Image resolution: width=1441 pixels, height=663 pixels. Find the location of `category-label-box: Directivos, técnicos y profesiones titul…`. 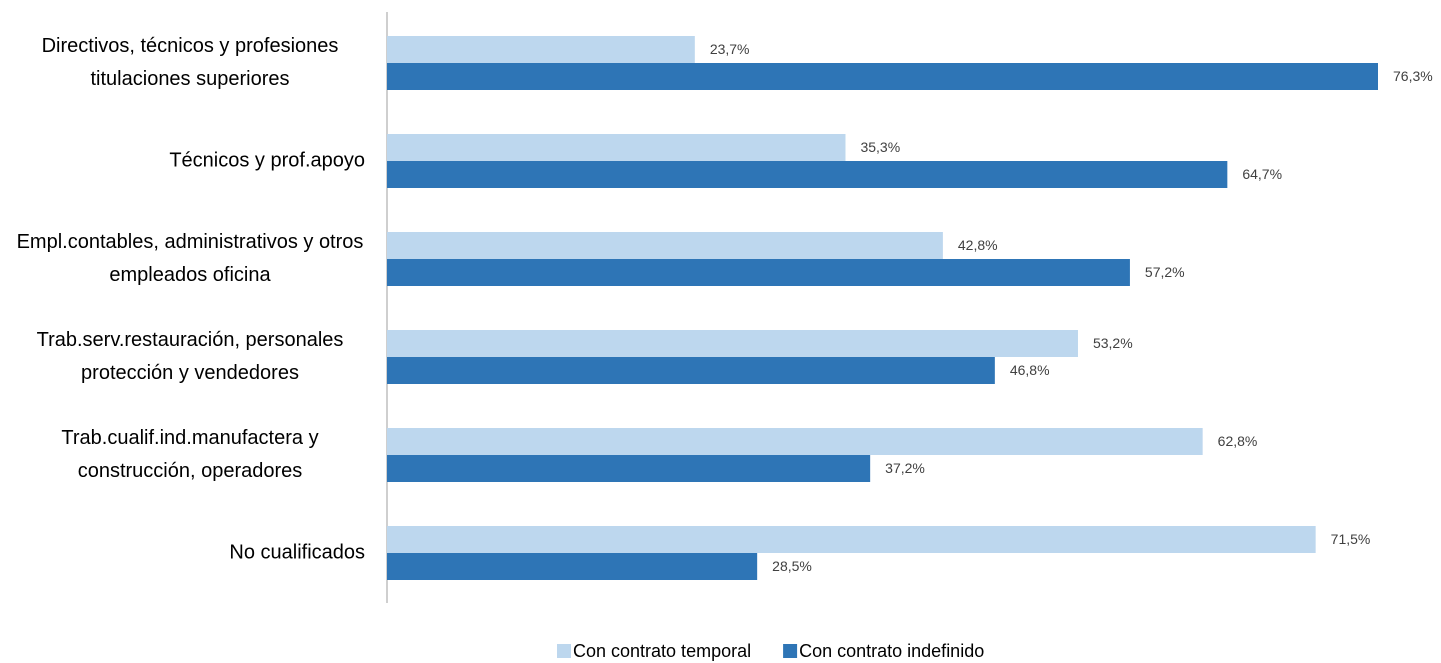

category-label-box: Directivos, técnicos y profesiones titul… is located at coordinates (185, 63).